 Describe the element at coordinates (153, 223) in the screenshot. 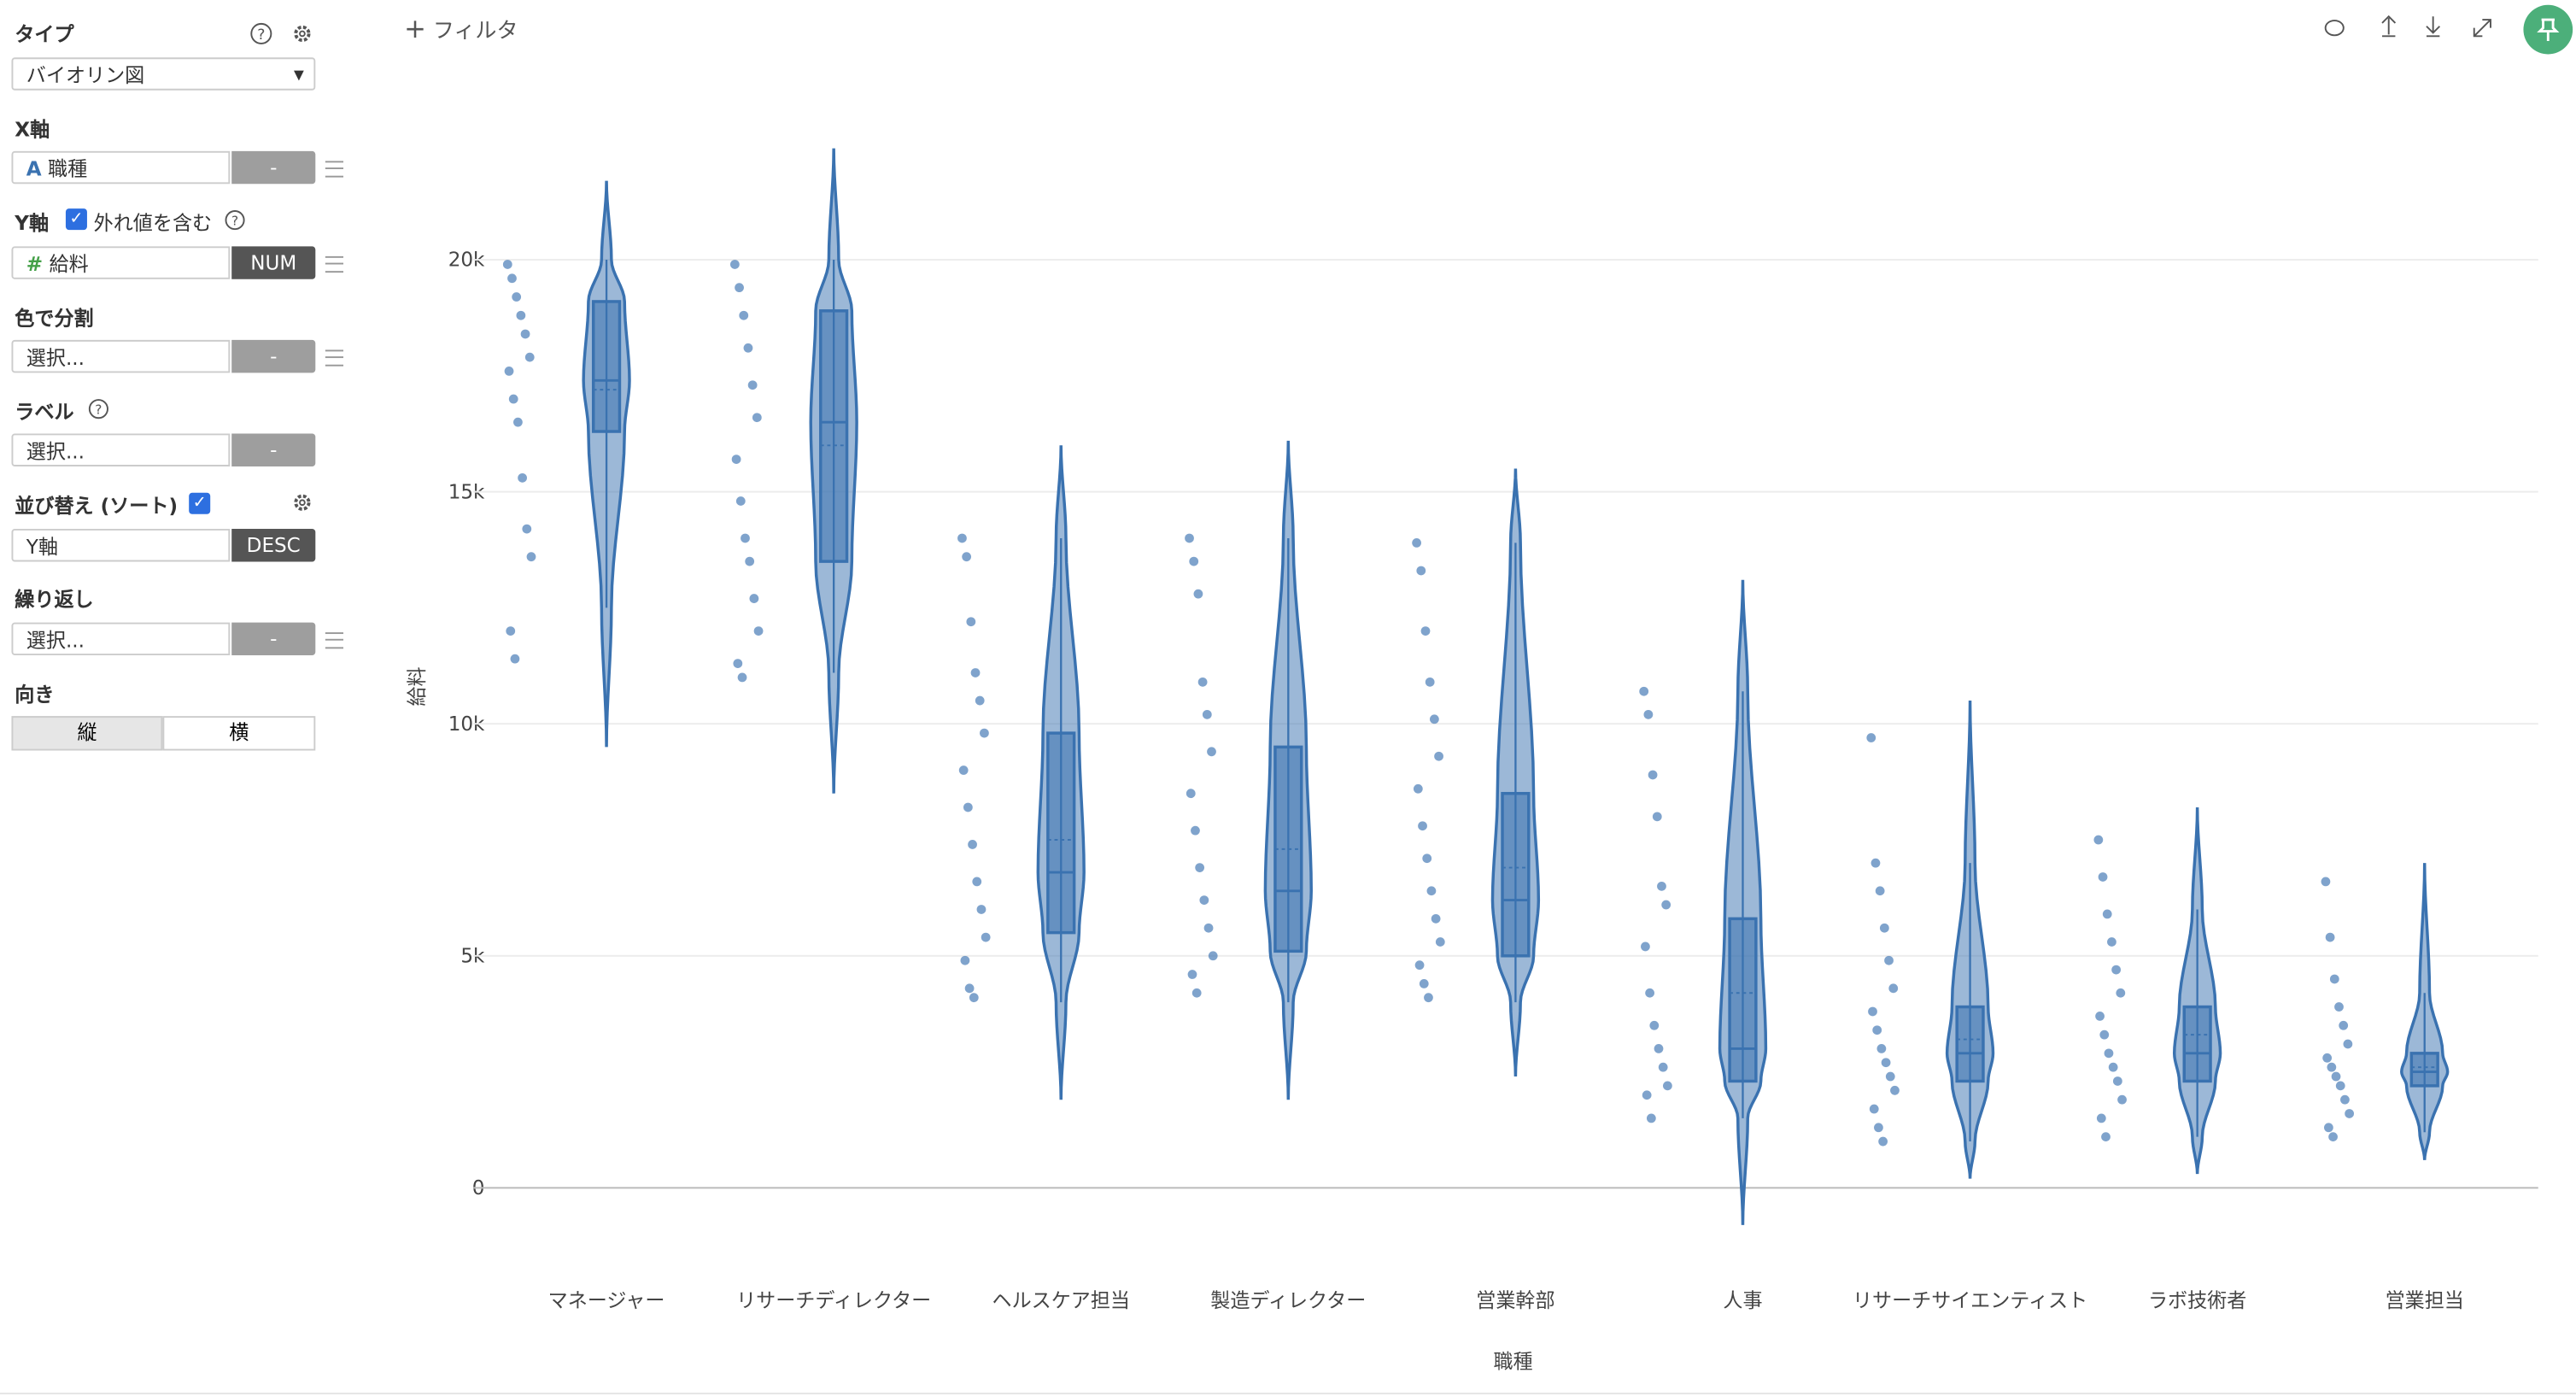

I see `outlier-label: 外れ値を含む` at that location.